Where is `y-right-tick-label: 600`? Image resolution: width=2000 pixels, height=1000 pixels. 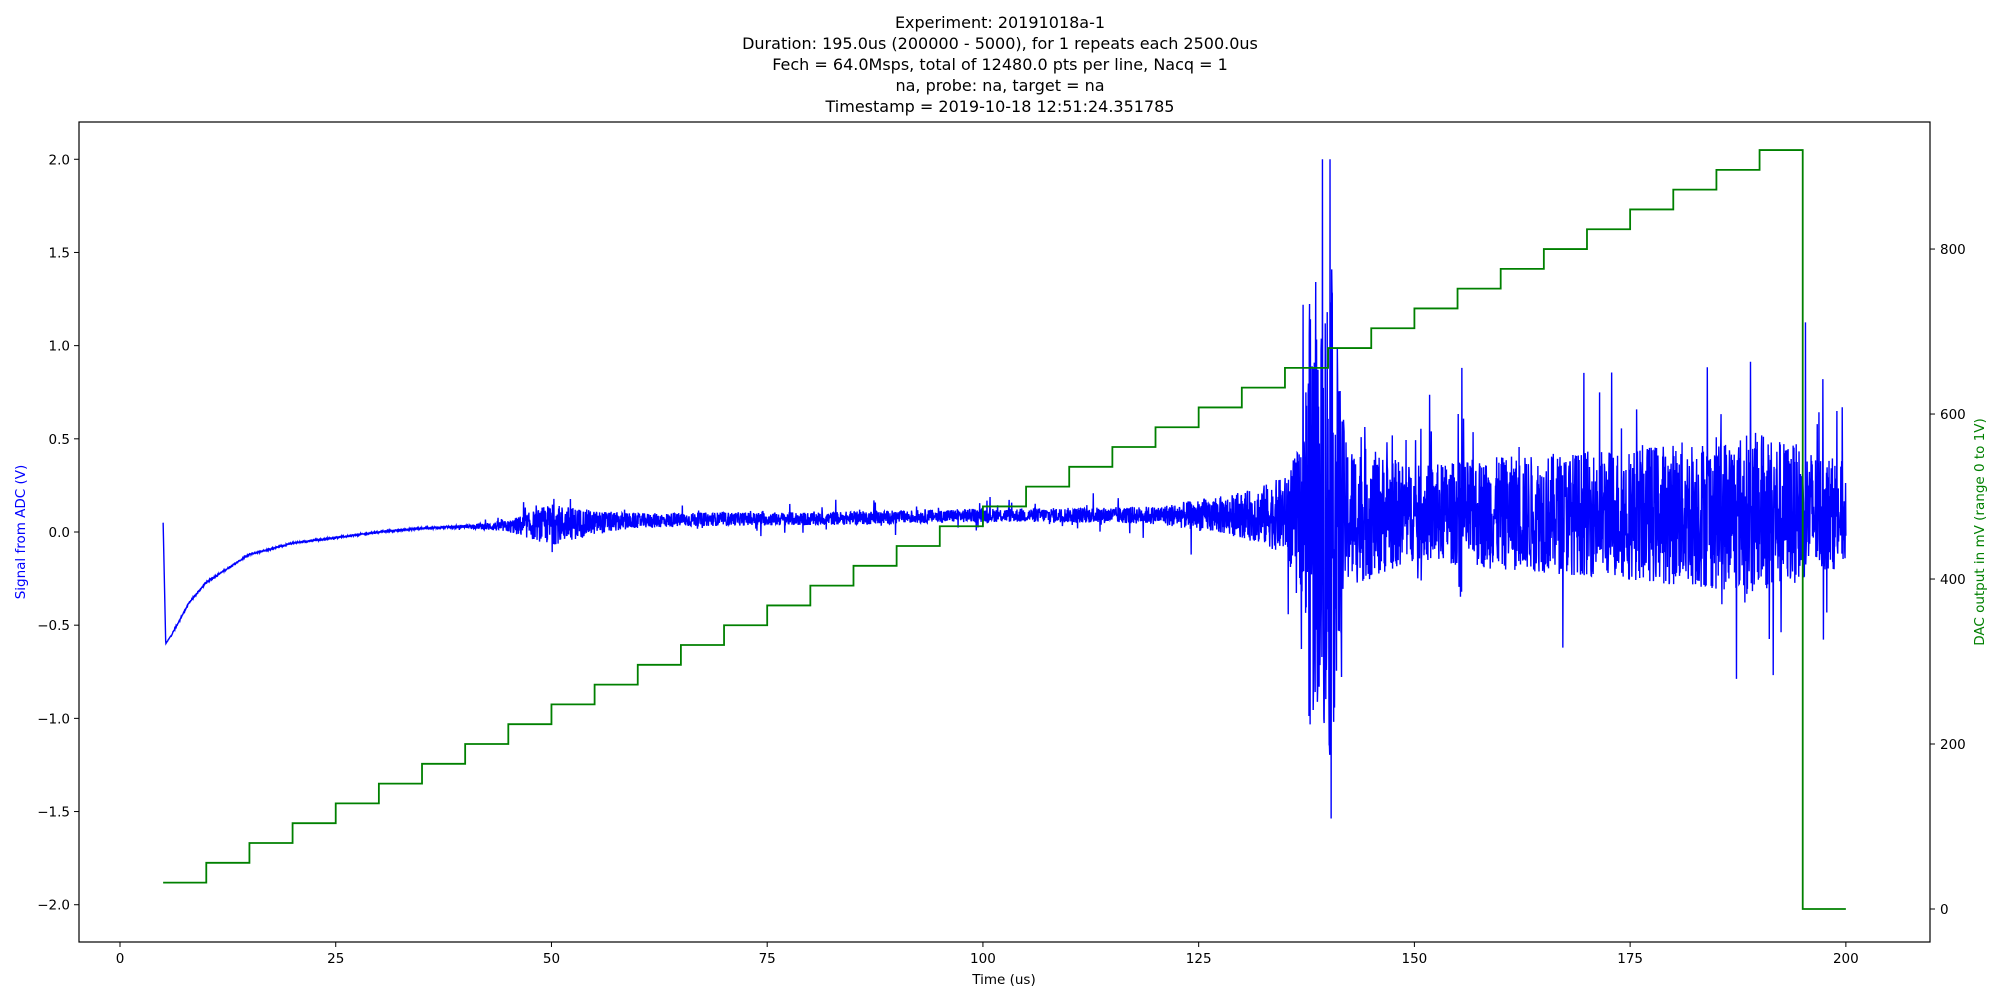 y-right-tick-label: 600 is located at coordinates (1953, 415).